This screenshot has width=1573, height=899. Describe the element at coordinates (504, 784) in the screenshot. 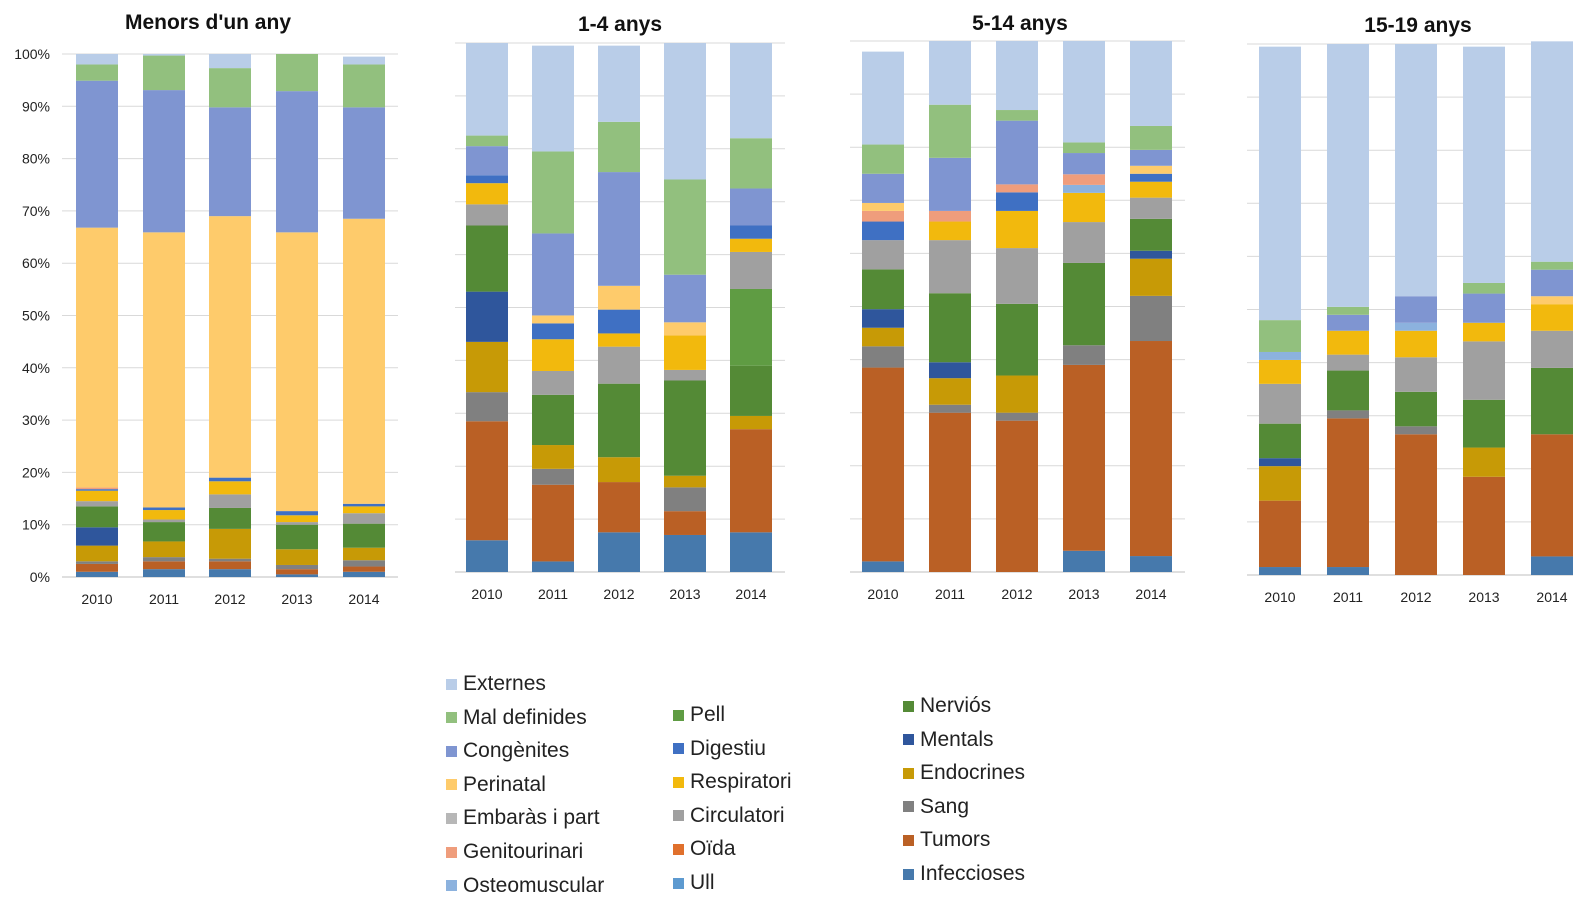

I see `legend-label: Perinatal` at that location.